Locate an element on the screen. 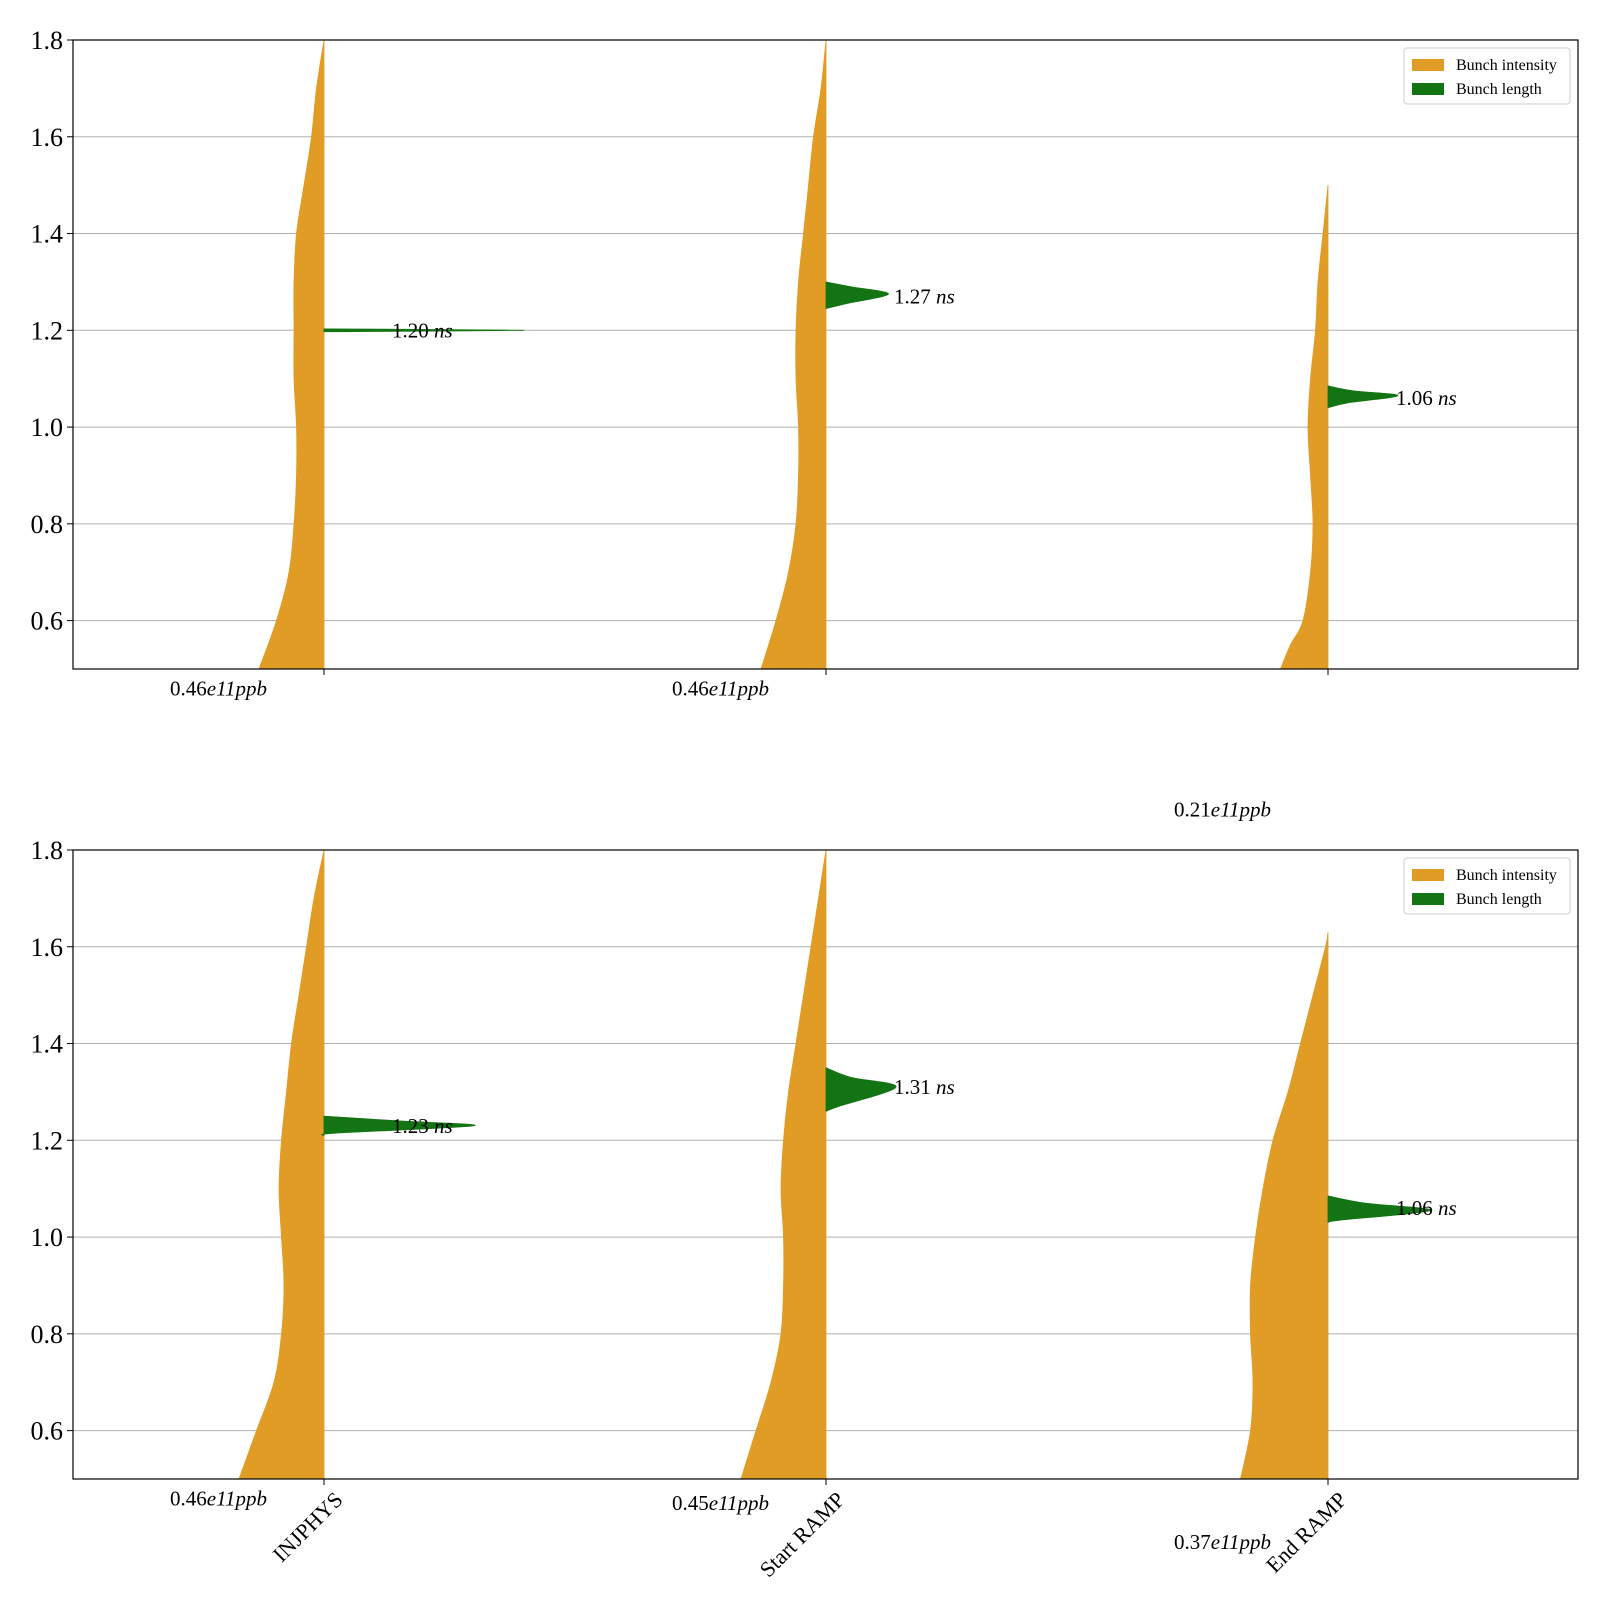 The image size is (1600, 1600). x-tick-label: INJPHYS is located at coordinates (308, 1527).